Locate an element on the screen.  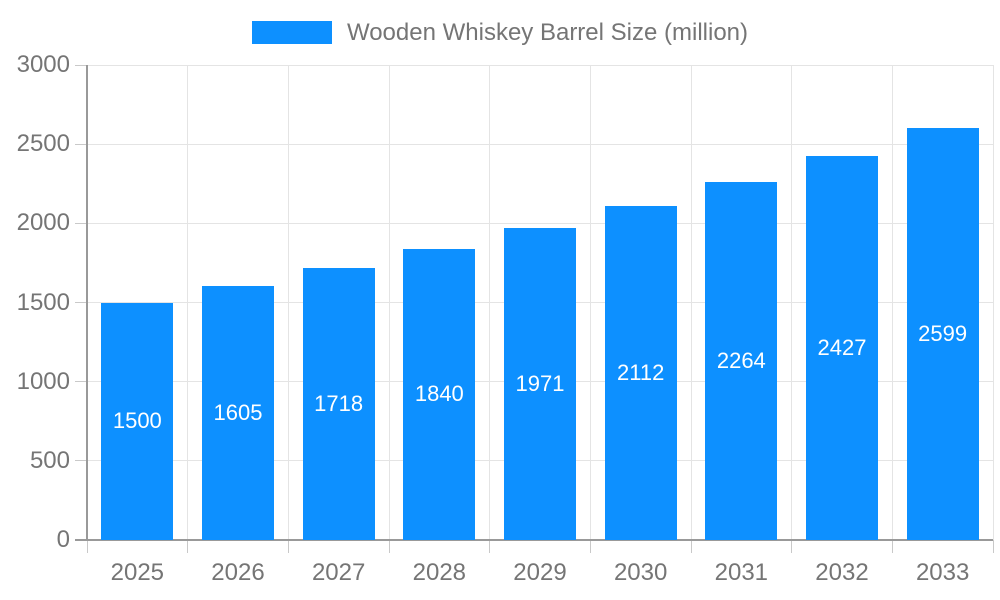
x-axis-label: 2025 is located at coordinates (137, 572).